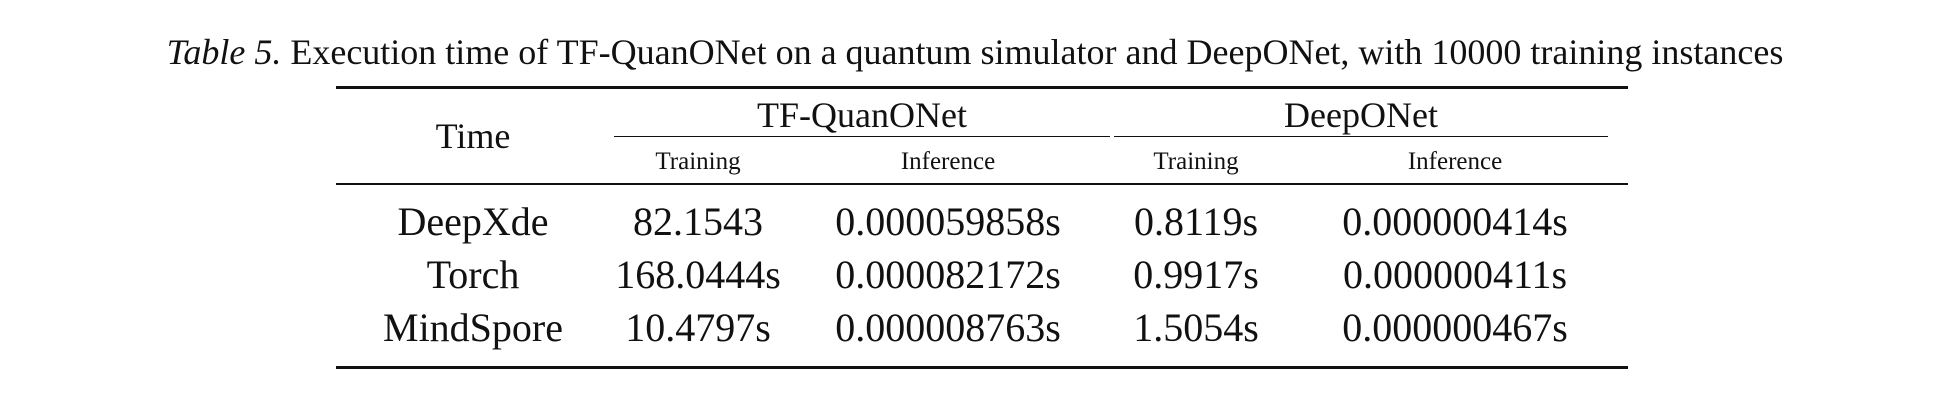  What do you see at coordinates (1455, 163) in the screenshot?
I see `subheader-deeponet-inference: Inference` at bounding box center [1455, 163].